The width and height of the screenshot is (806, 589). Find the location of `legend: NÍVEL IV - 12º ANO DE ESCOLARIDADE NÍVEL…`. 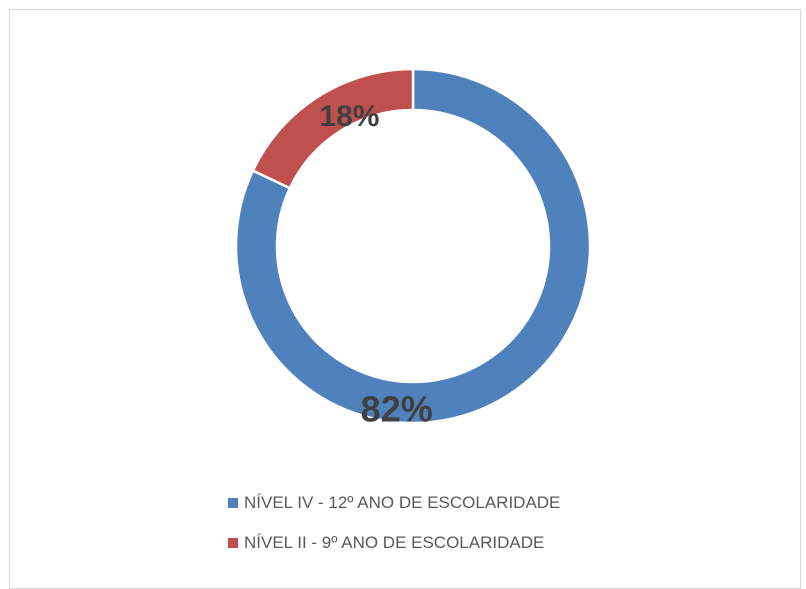

legend: NÍVEL IV - 12º ANO DE ESCOLARIDADE NÍVEL… is located at coordinates (394, 533).